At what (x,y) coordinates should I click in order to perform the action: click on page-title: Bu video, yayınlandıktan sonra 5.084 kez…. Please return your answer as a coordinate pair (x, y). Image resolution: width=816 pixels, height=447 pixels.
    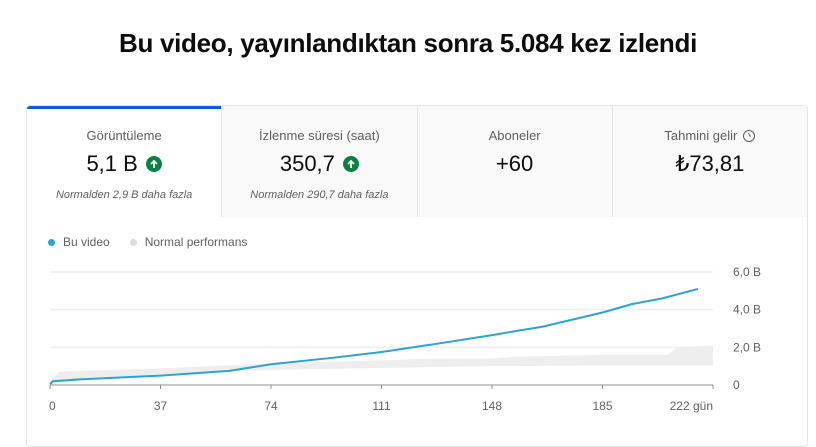
    Looking at the image, I should click on (408, 43).